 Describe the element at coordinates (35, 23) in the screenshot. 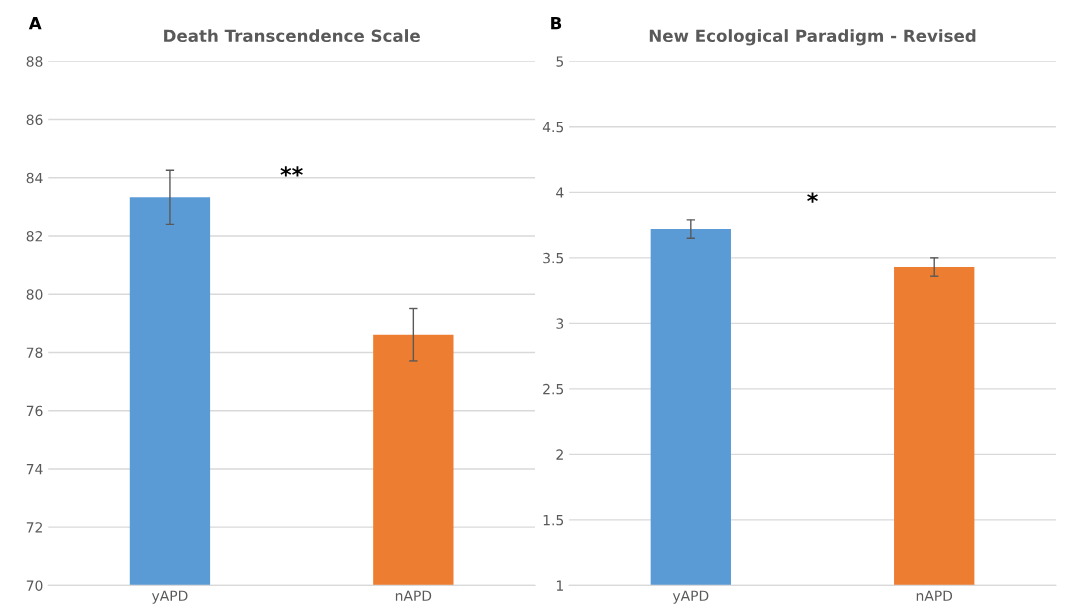

I see `text: A` at that location.